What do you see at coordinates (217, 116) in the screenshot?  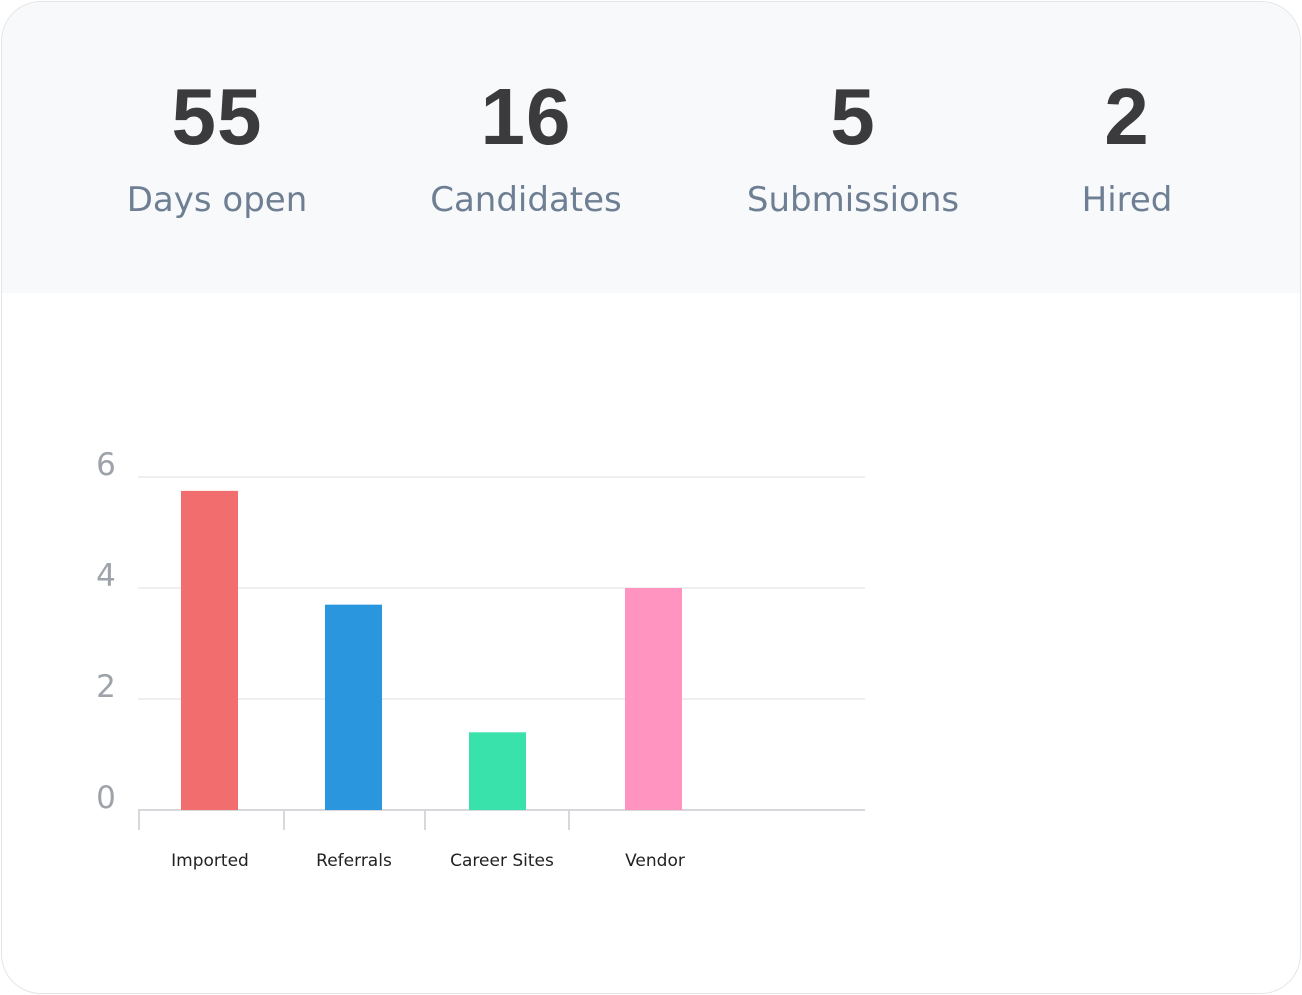 I see `stat-value: 55` at bounding box center [217, 116].